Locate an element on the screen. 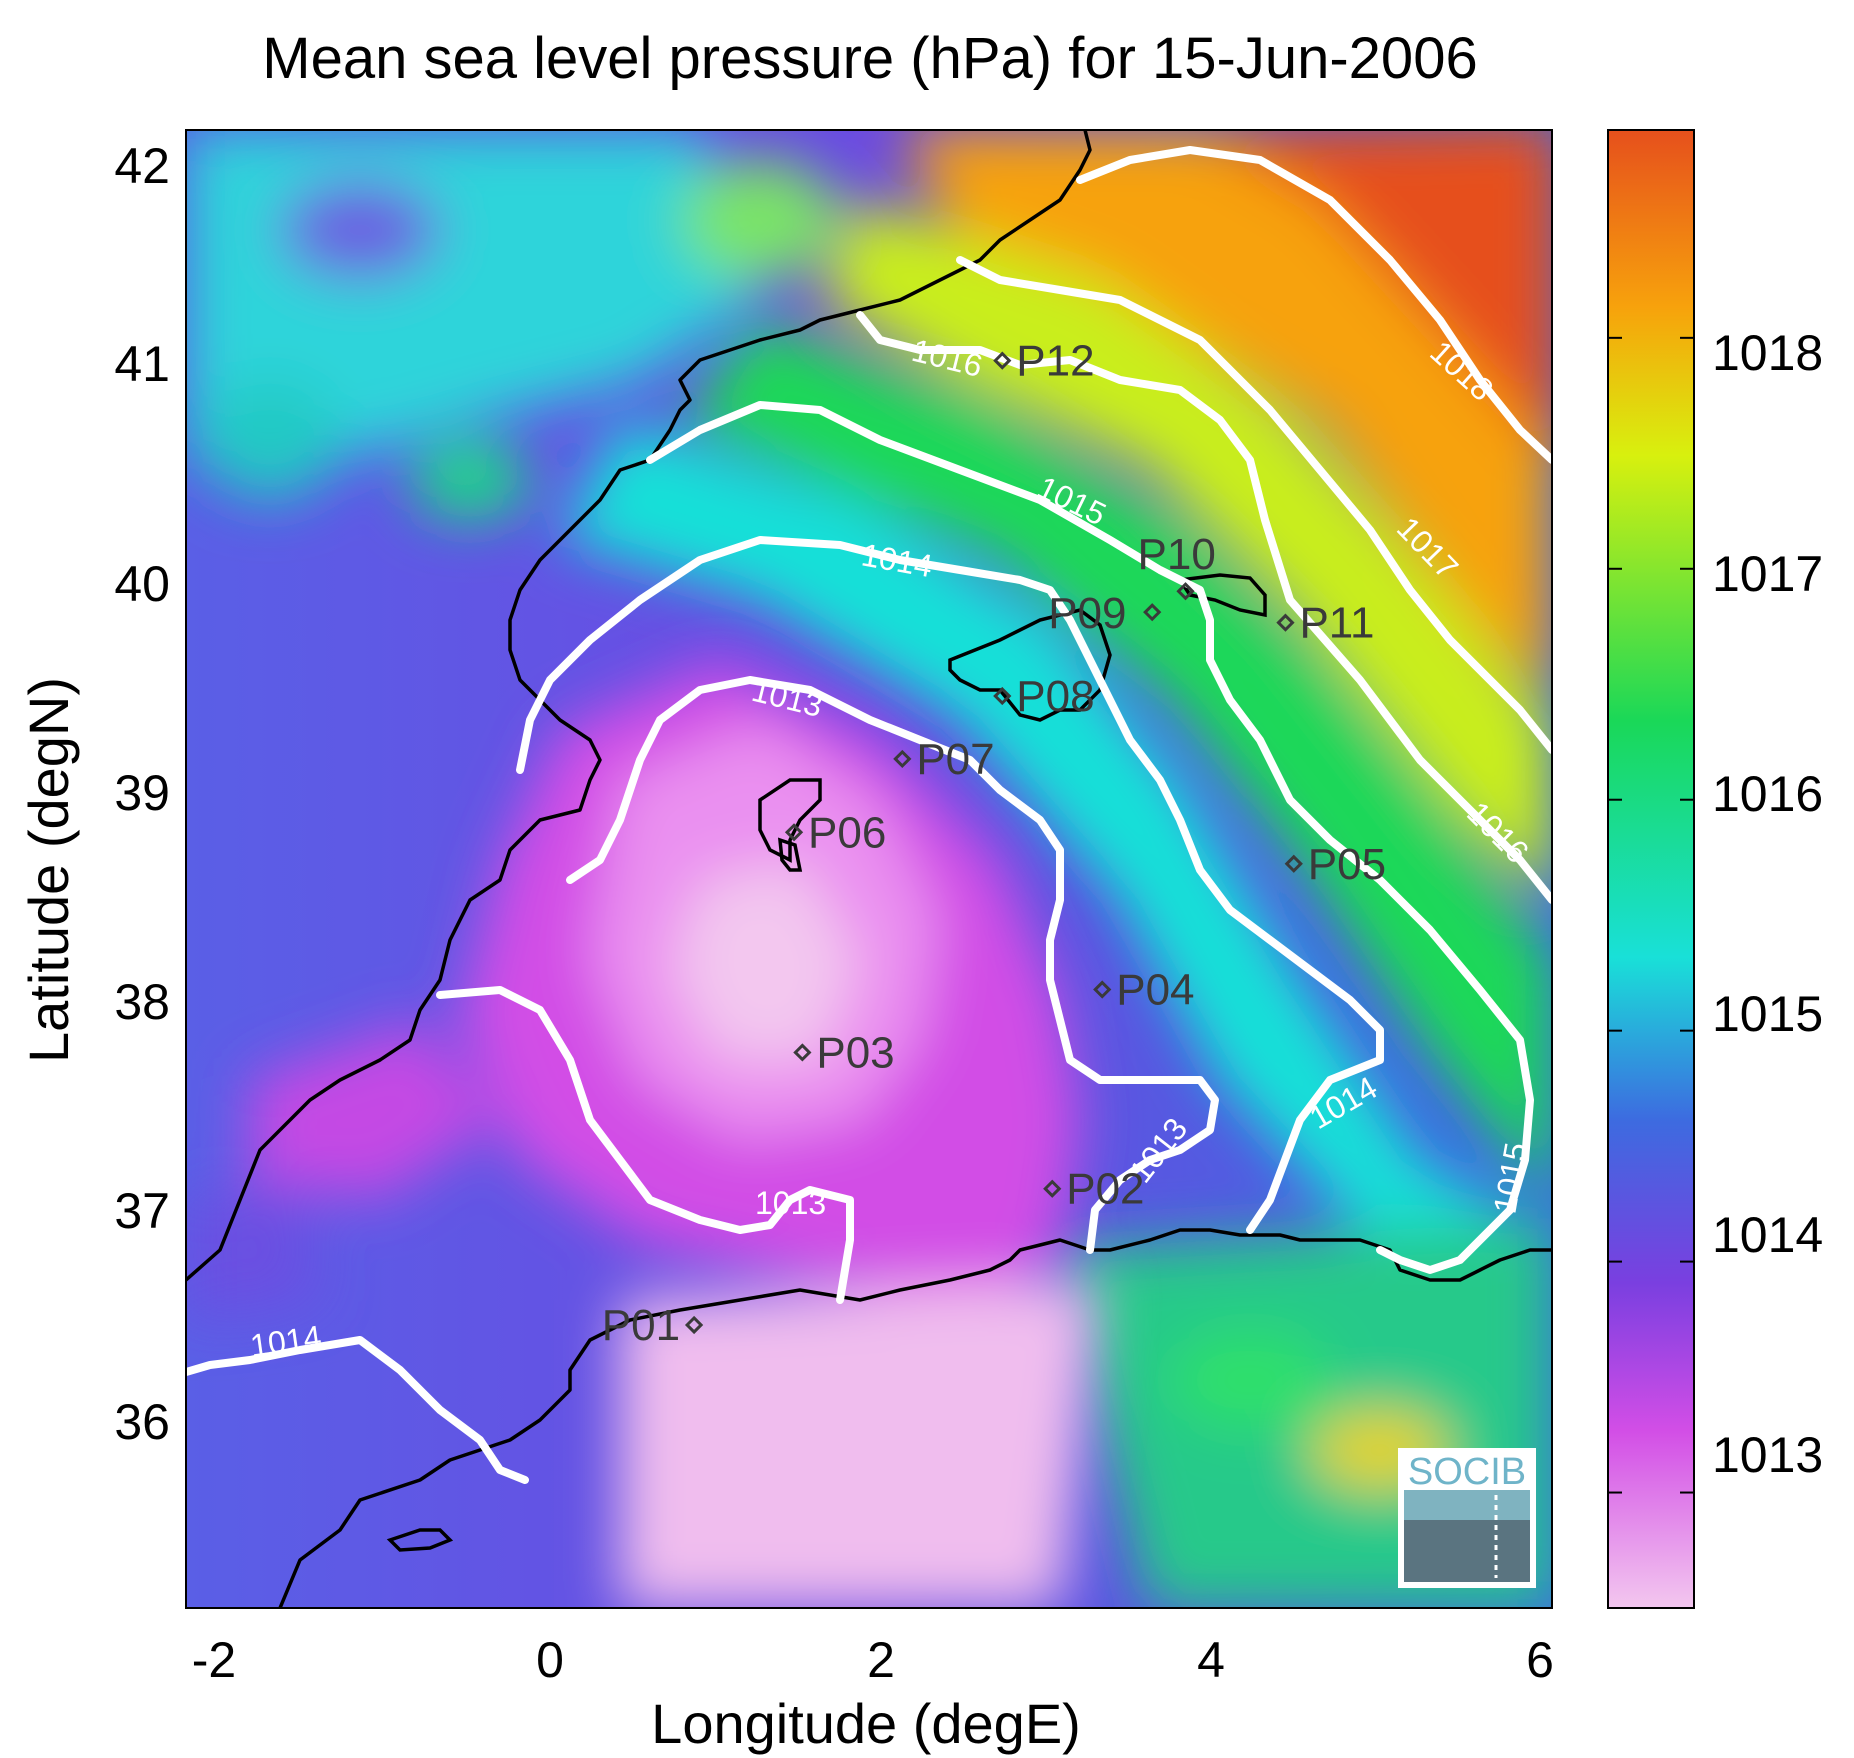  y-tick-label: 36 is located at coordinates (142, 1422).